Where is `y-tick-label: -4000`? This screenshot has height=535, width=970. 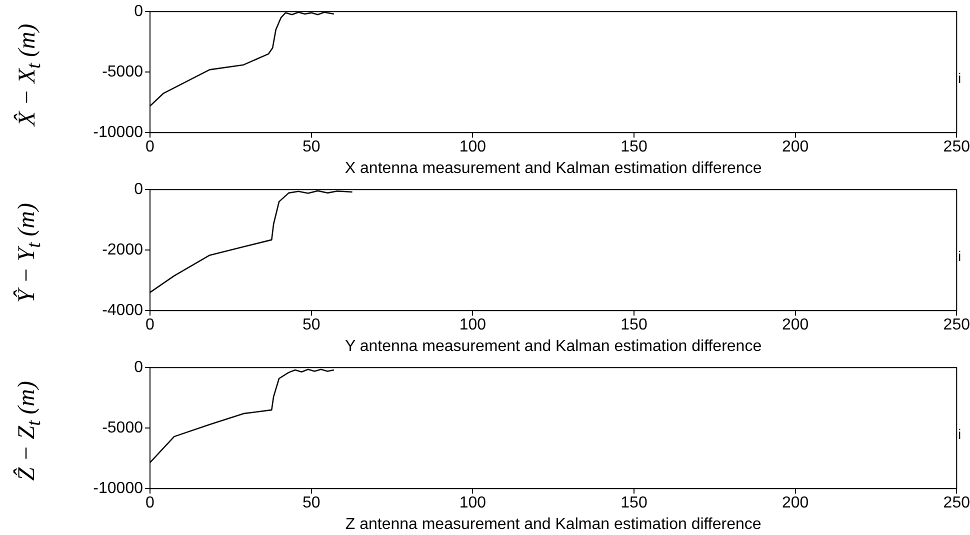
y-tick-label: -4000 is located at coordinates (123, 311).